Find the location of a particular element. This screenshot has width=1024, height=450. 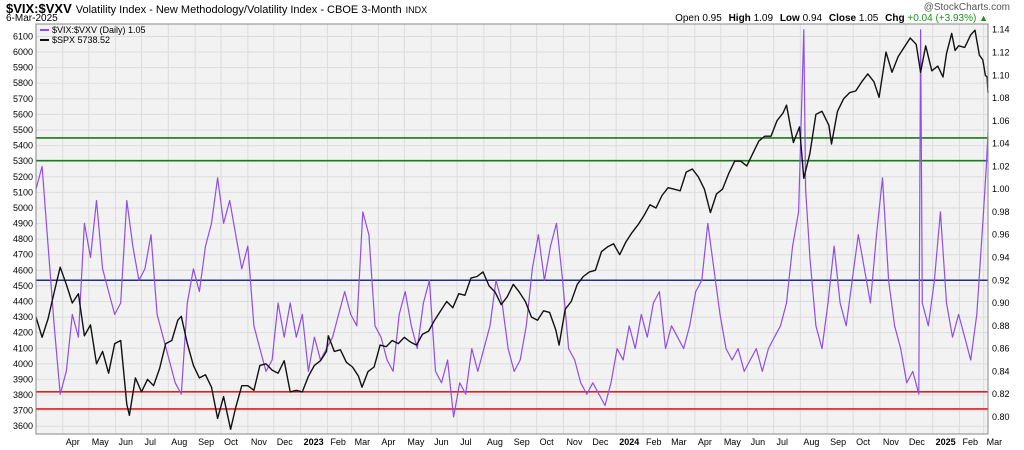

legend-swatch-ratio is located at coordinates (44, 30).